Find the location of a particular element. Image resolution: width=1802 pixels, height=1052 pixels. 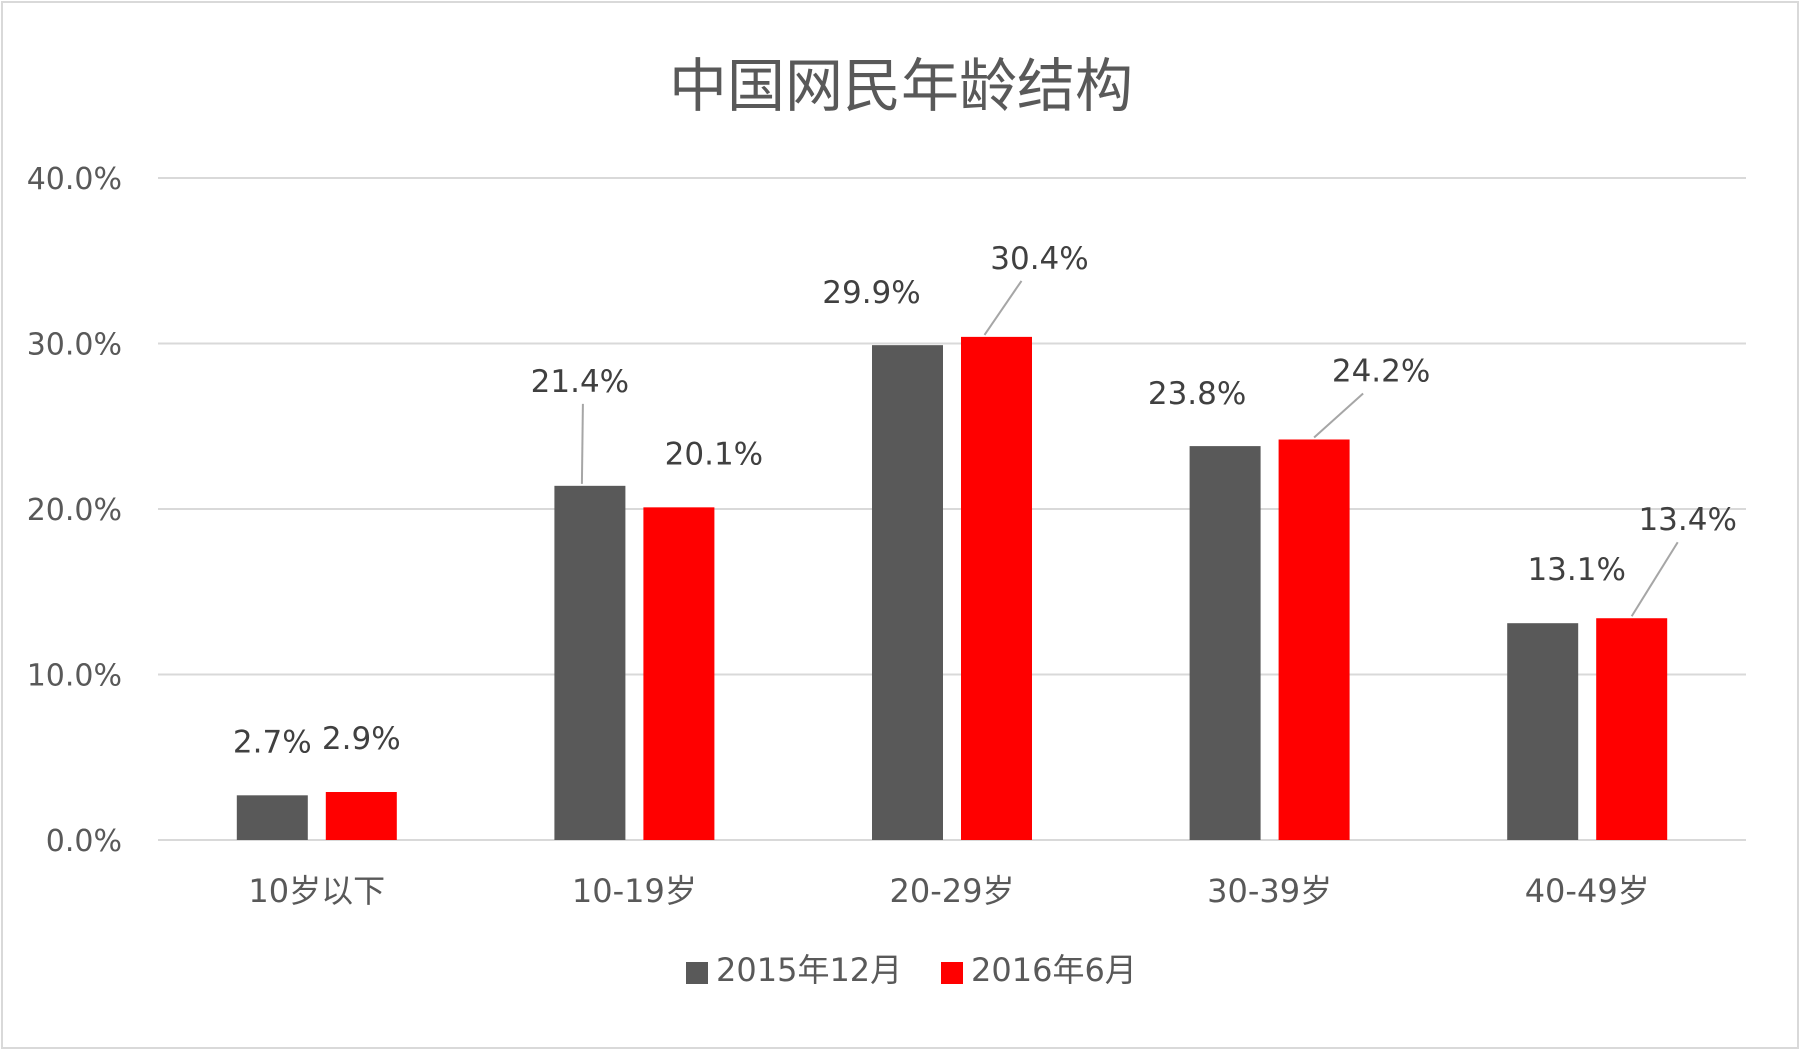

y-axis-tick-labels: 0.0% 10.0% 20.0% 30.0% 40.0% is located at coordinates (74, 510).